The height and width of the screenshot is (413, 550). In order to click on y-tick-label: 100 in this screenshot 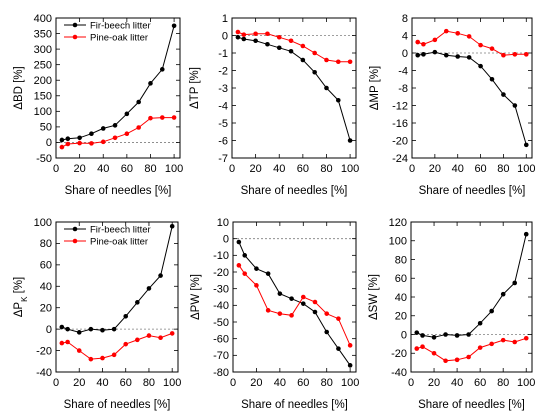, I will do `click(43, 223)`.